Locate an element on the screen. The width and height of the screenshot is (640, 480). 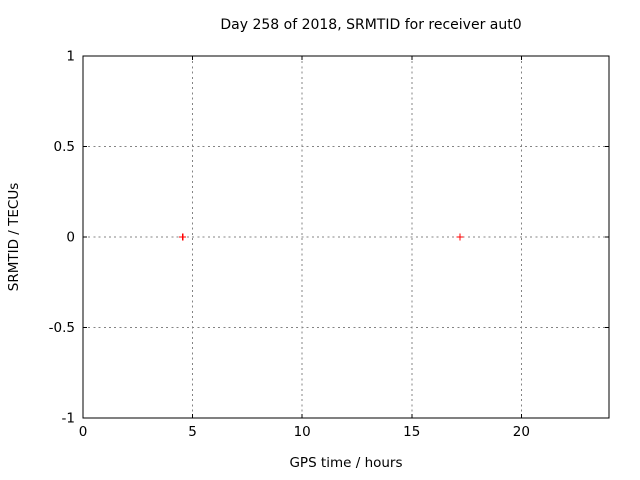
x-tick-label: 0 is located at coordinates (83, 432).